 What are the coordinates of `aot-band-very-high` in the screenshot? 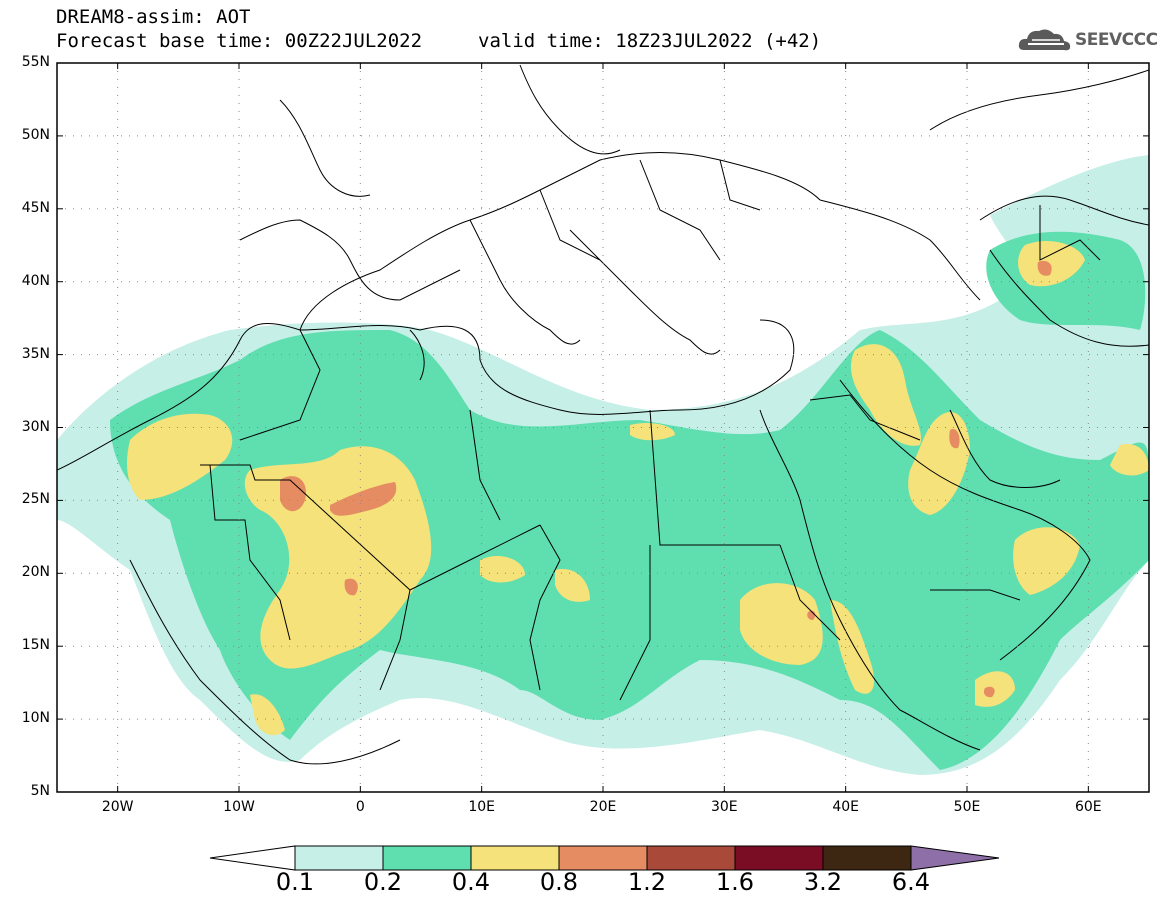 It's located at (293, 494).